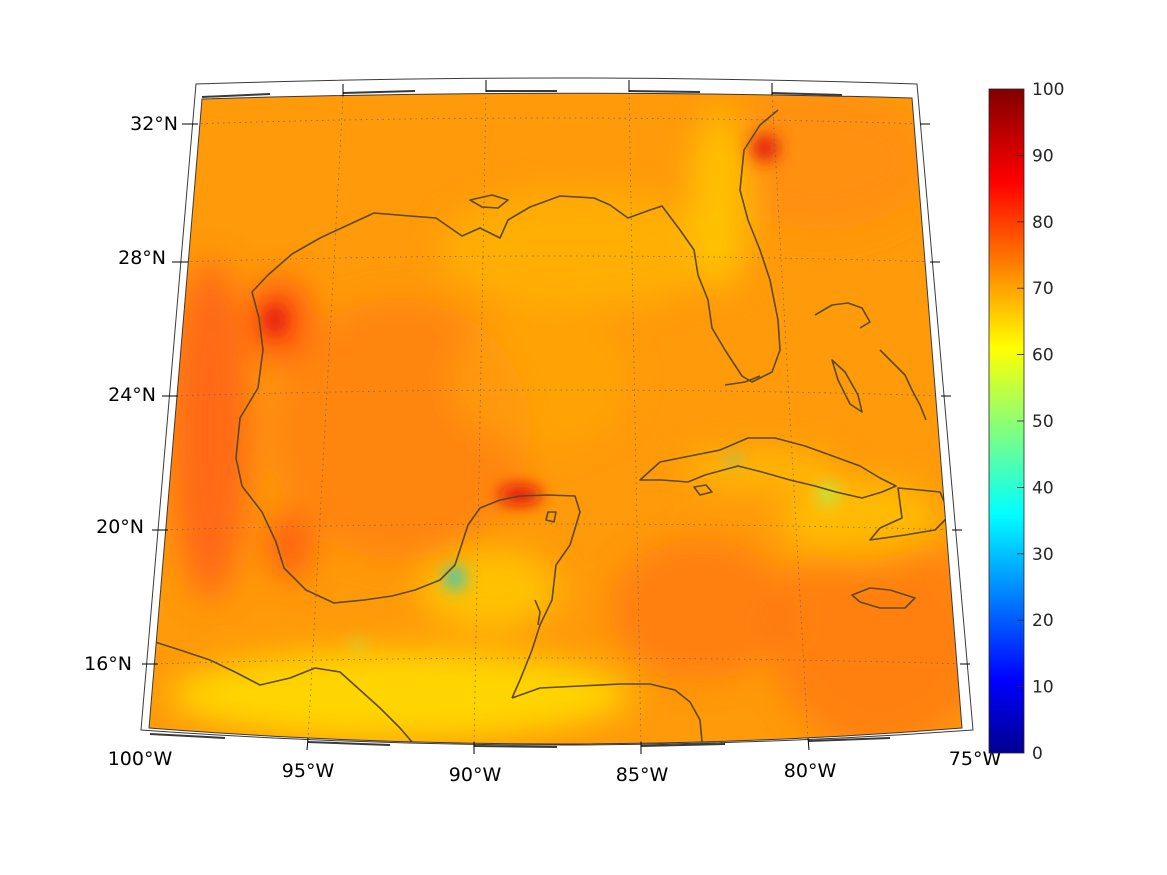 Image resolution: width=1167 pixels, height=875 pixels. Describe the element at coordinates (555, 661) in the screenshot. I see `parallel-16n` at that location.